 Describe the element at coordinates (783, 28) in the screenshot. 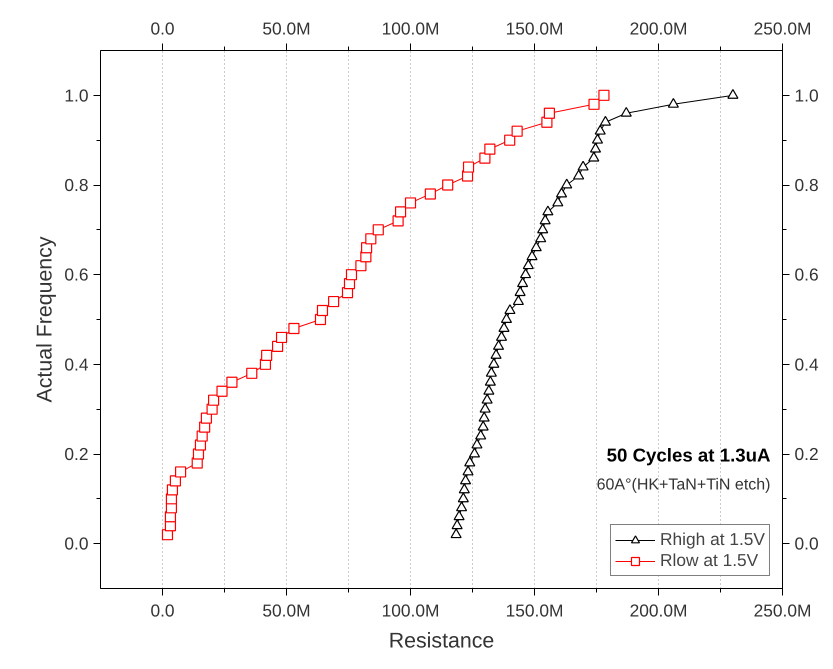

I see `x2-tick-label: 250.0M` at that location.